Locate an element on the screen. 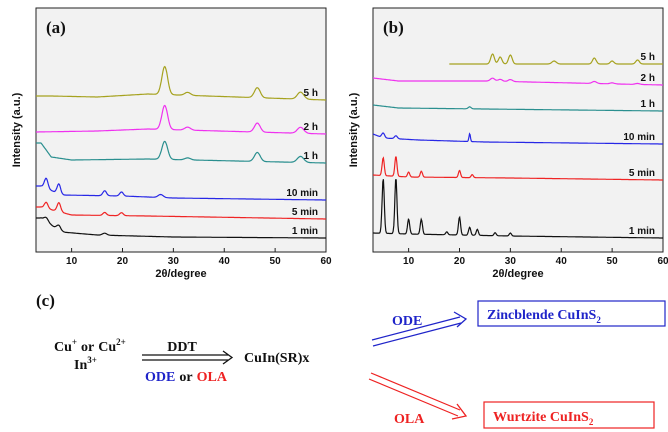 The height and width of the screenshot is (432, 668). reactant-cu2: Cu is located at coordinates (107, 347).